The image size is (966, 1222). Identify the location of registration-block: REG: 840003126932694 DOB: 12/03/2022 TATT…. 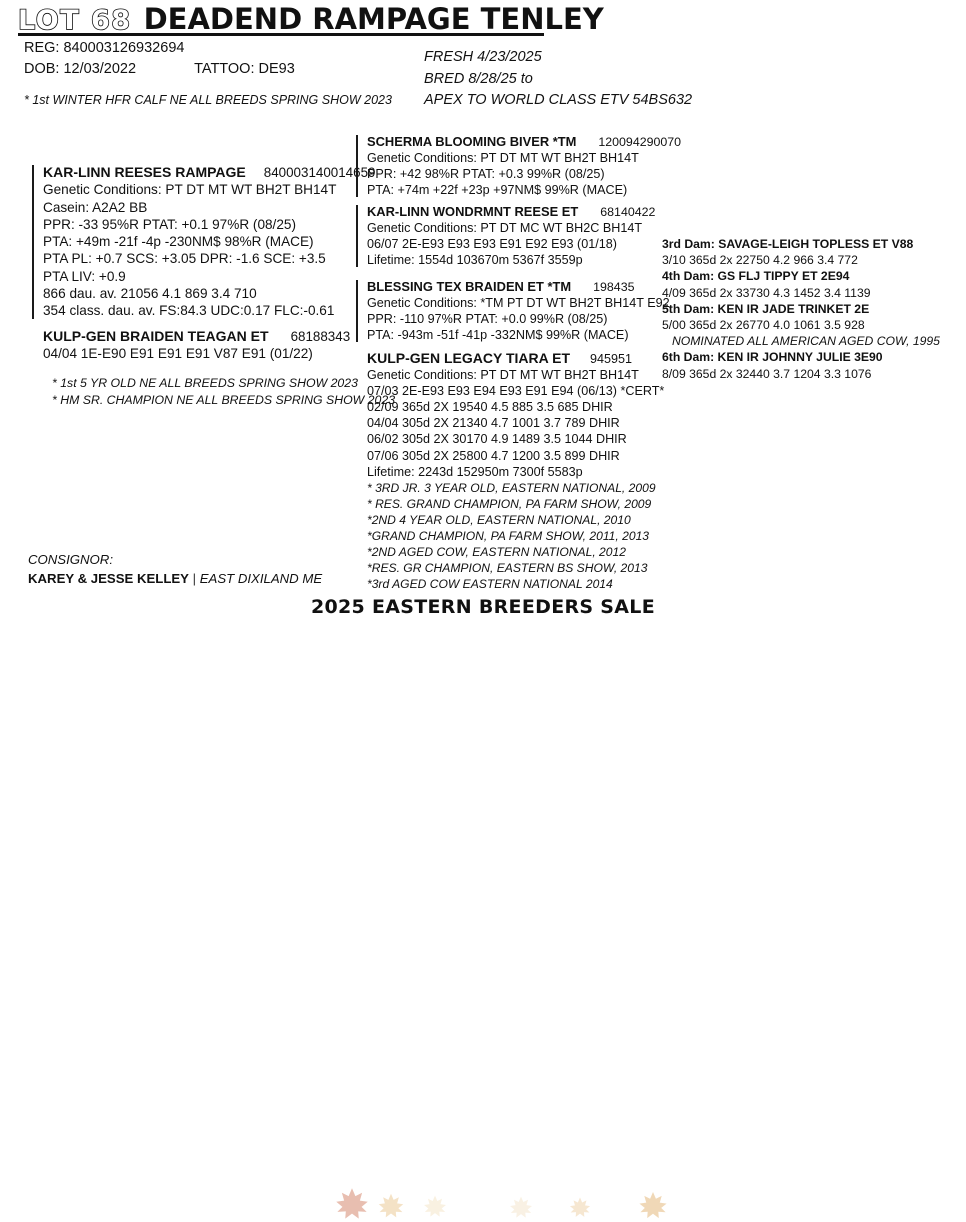
(159, 59).